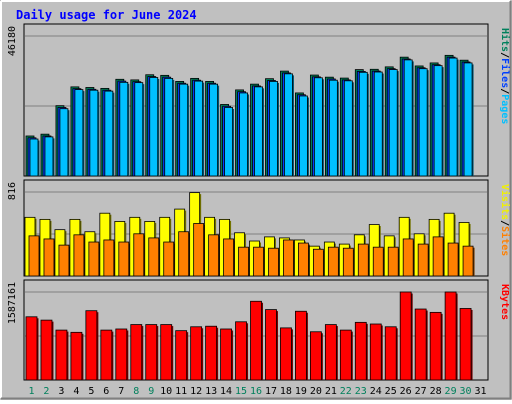  I want to click on day-label: 10, so click(166, 391).